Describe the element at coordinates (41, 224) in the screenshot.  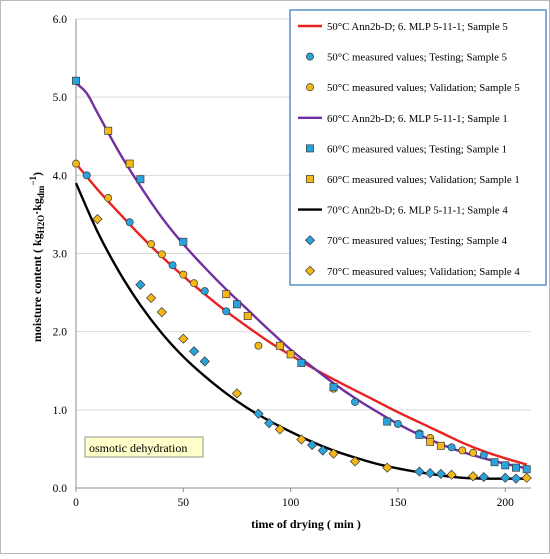
I see `y-axis-title-sub1: H2O` at that location.